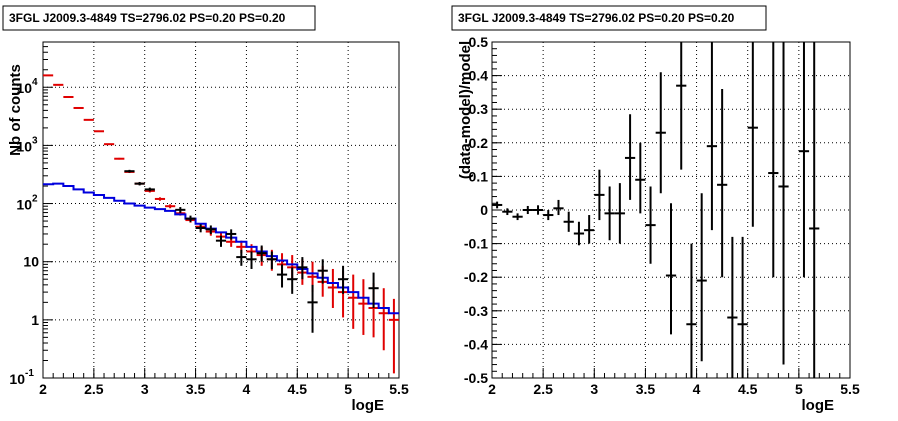 This screenshot has height=421, width=898. Describe the element at coordinates (465, 110) in the screenshot. I see `y-axis-label: (data-model)/model` at that location.